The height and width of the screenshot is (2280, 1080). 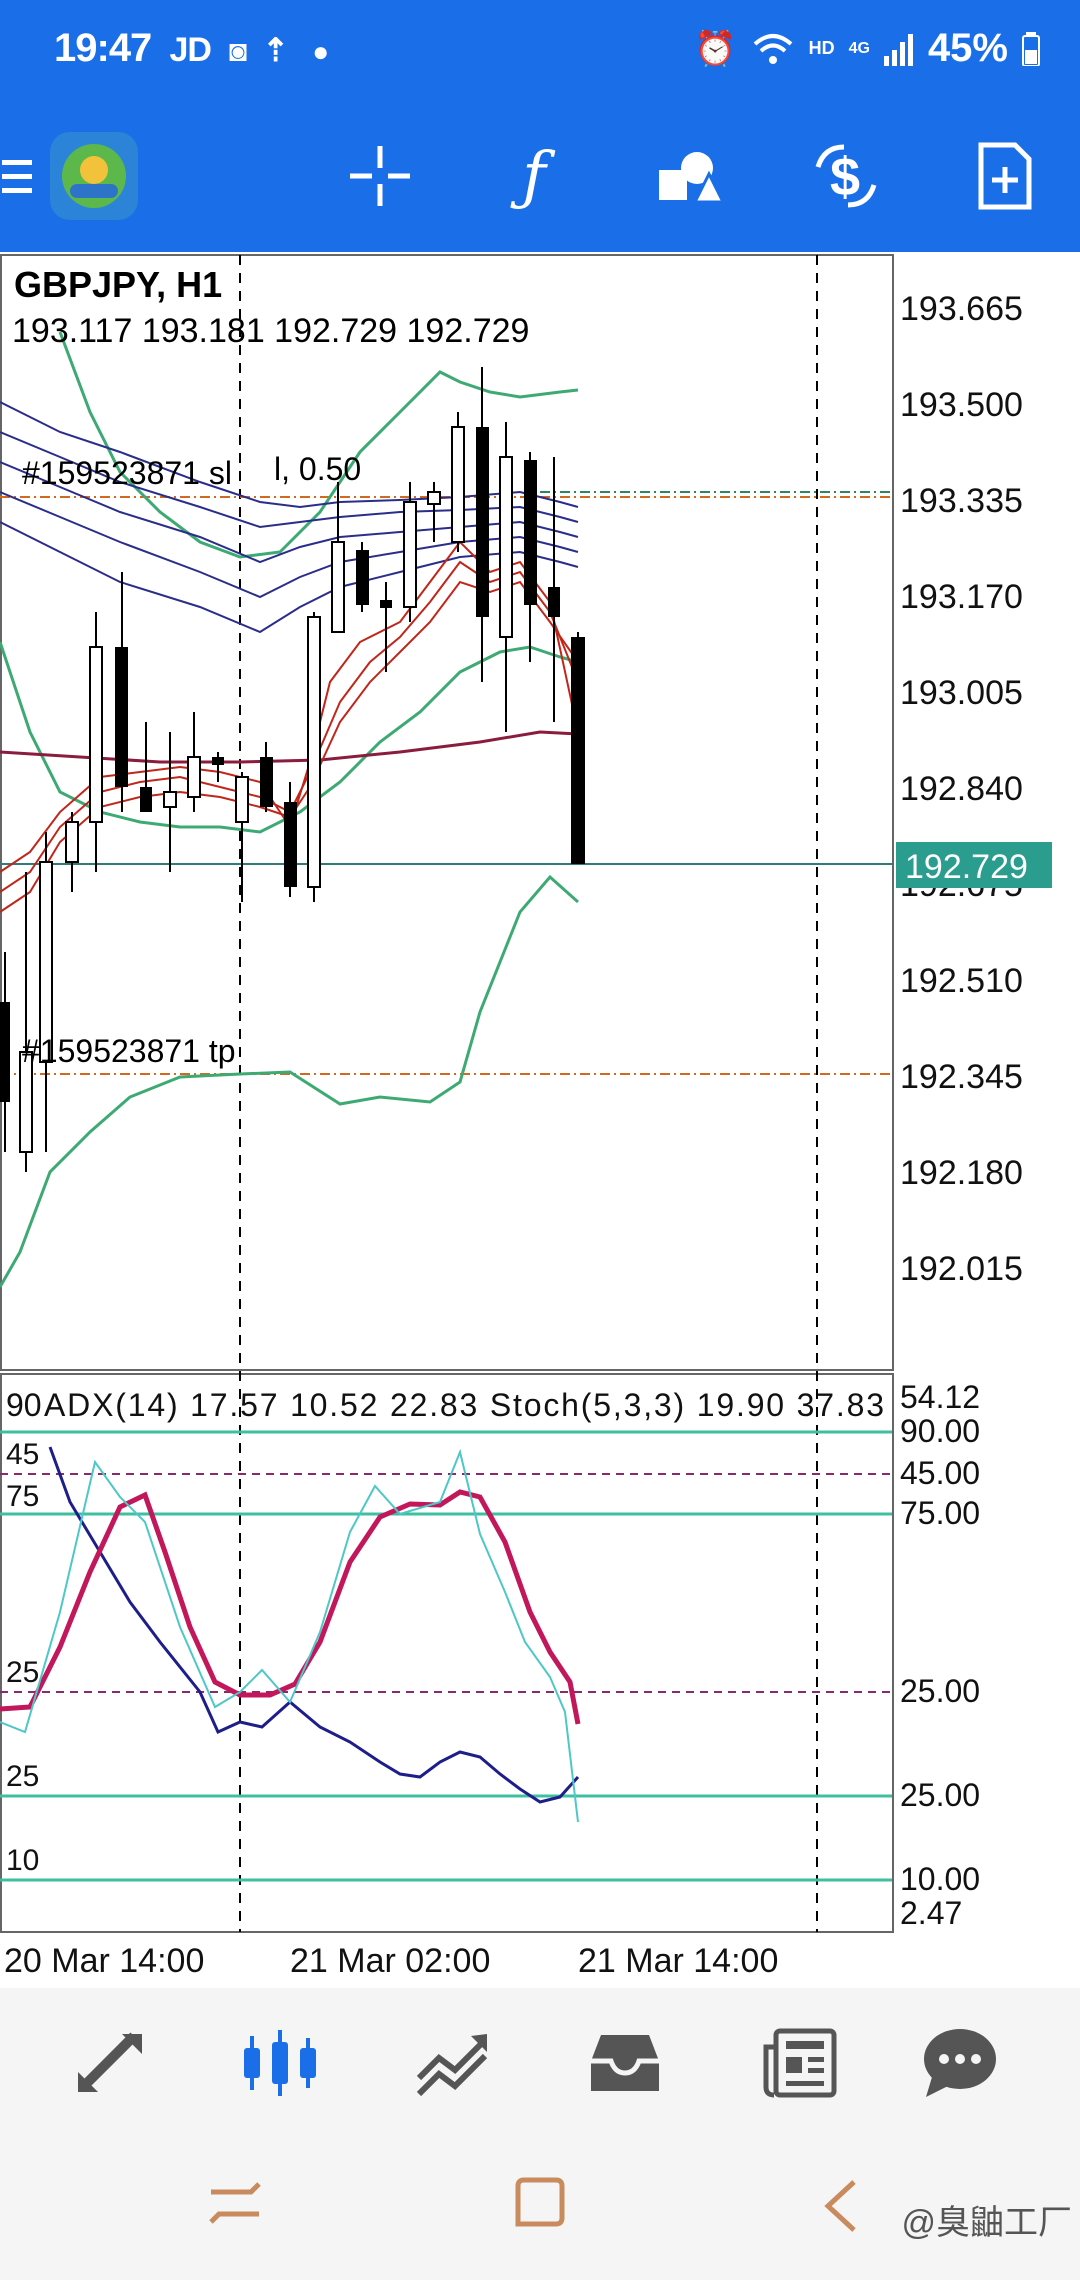 I want to click on time-label: 21 Mar 14:00, so click(x=678, y=1961).